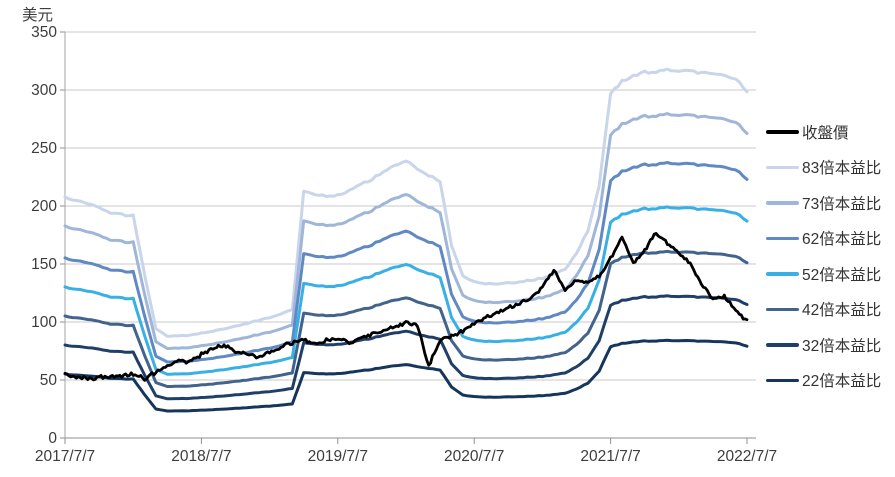  Describe the element at coordinates (782, 274) in the screenshot. I see `legend-swatch-pe-52x` at that location.